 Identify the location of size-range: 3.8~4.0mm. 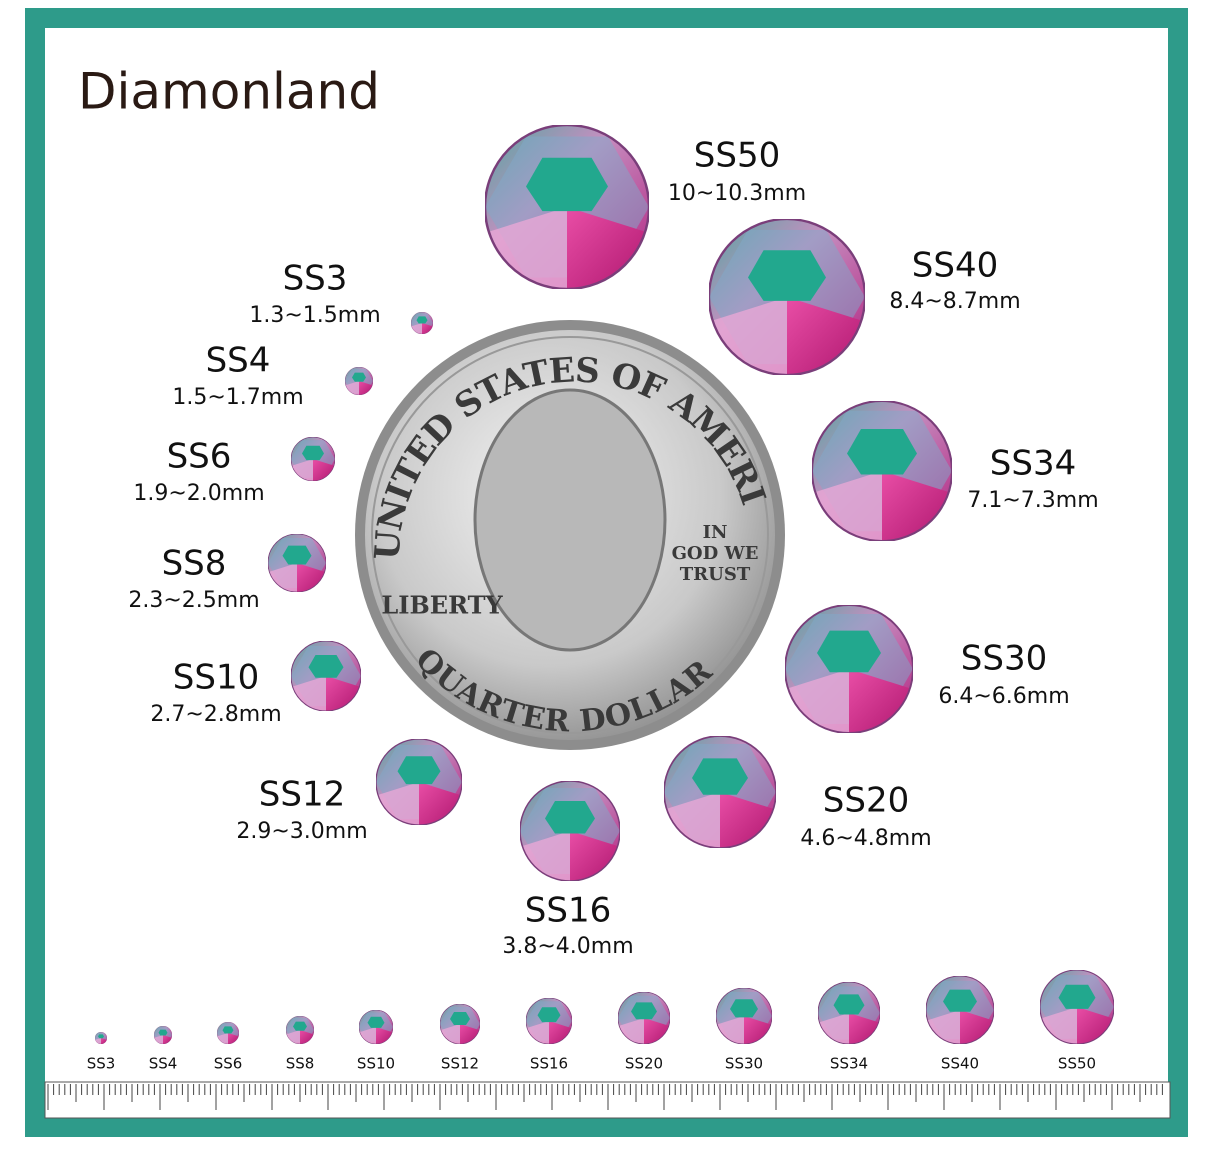
(567, 946).